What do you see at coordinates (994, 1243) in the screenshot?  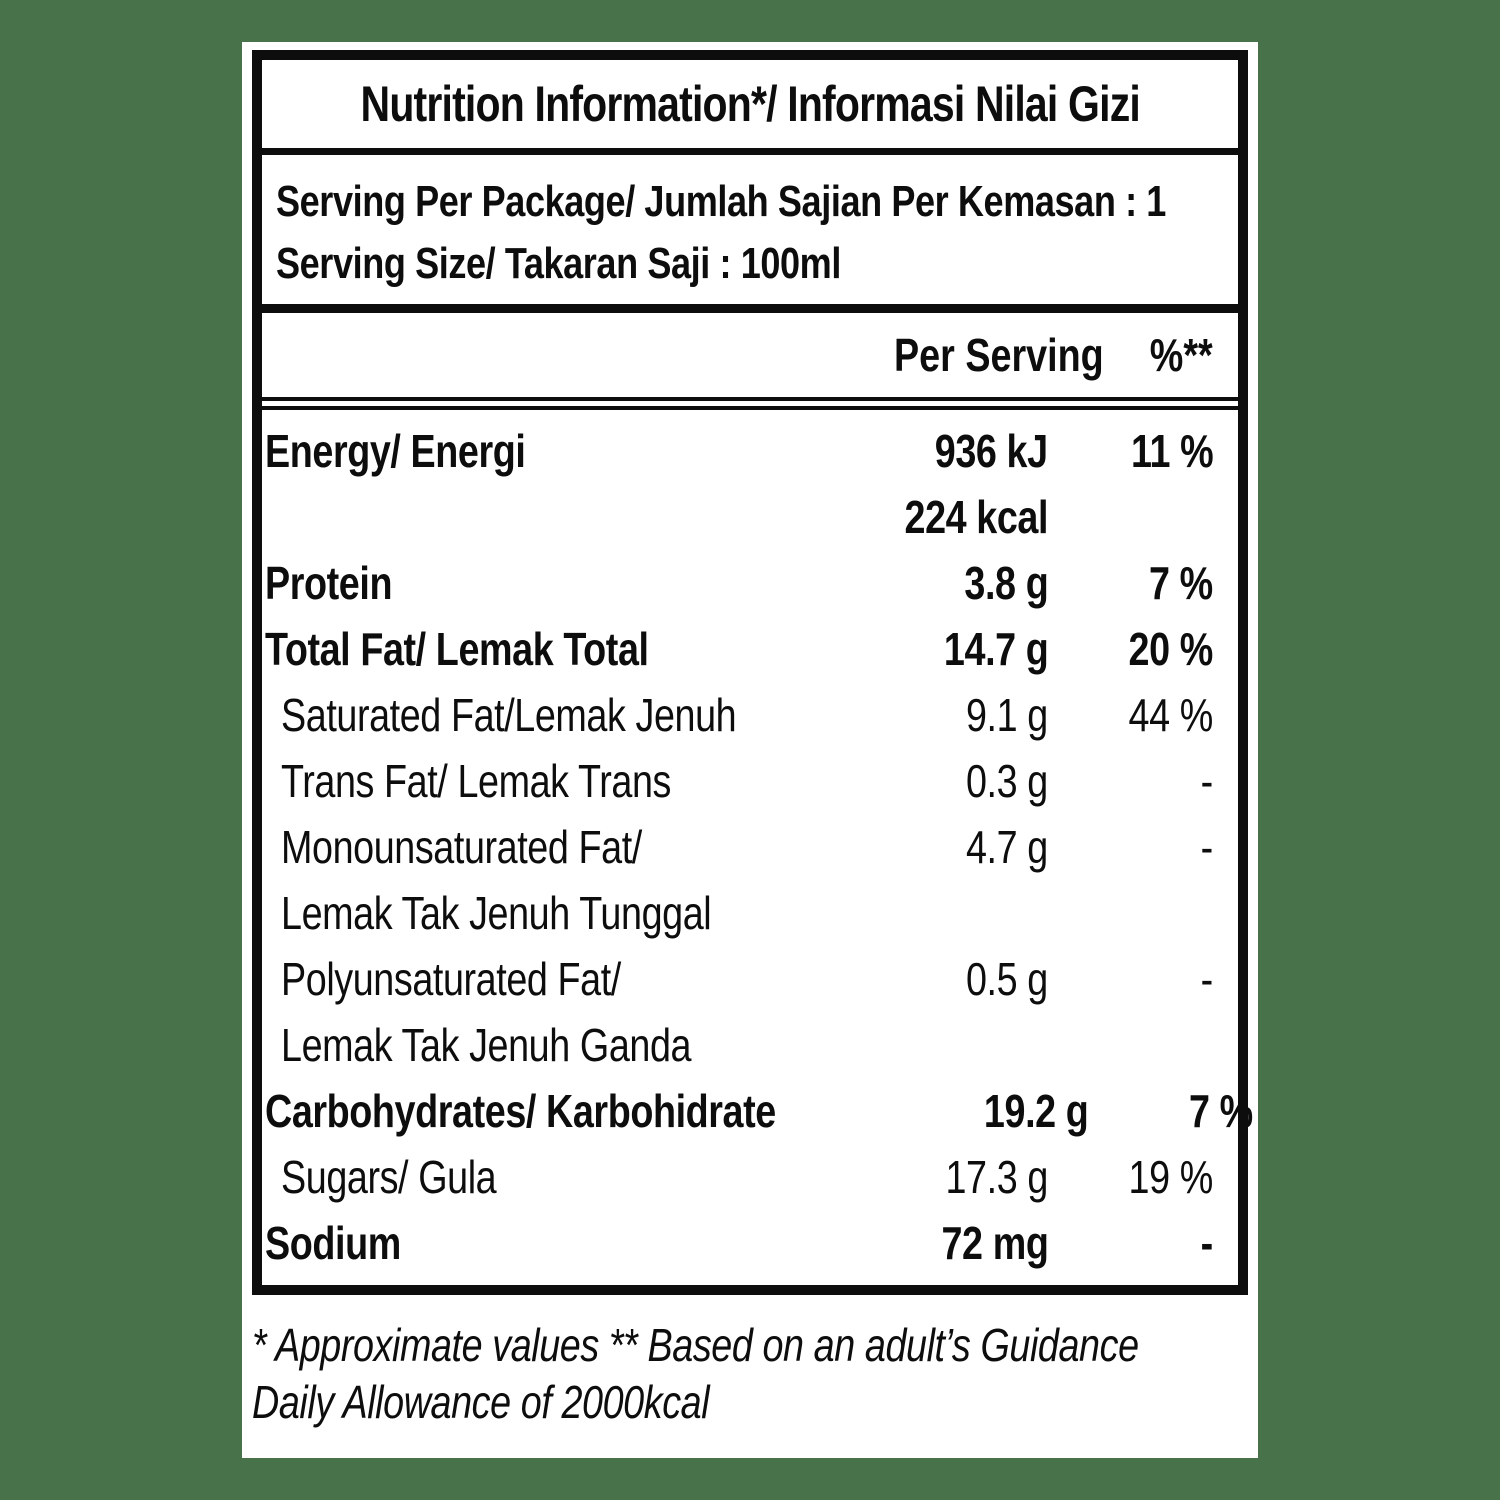 I see `nutrient-value: 72 mg` at bounding box center [994, 1243].